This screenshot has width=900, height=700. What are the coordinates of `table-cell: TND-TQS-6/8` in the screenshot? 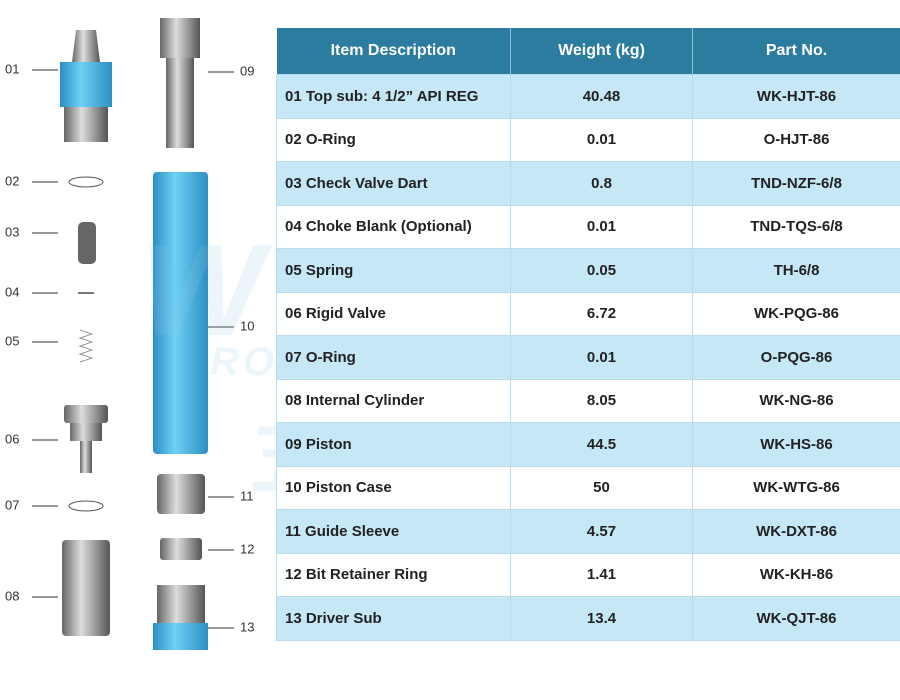 It's located at (796, 226).